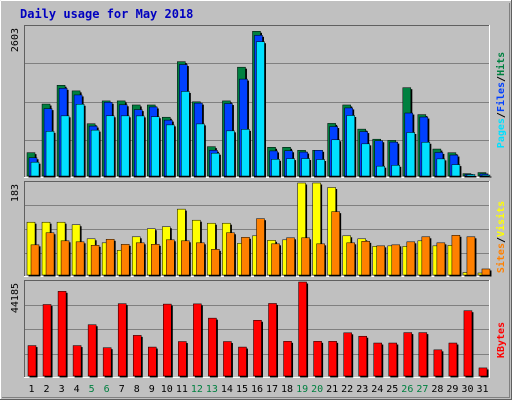 This screenshot has width=512, height=400. What do you see at coordinates (137, 389) in the screenshot?
I see `x-tick-label-8: 8` at bounding box center [137, 389].